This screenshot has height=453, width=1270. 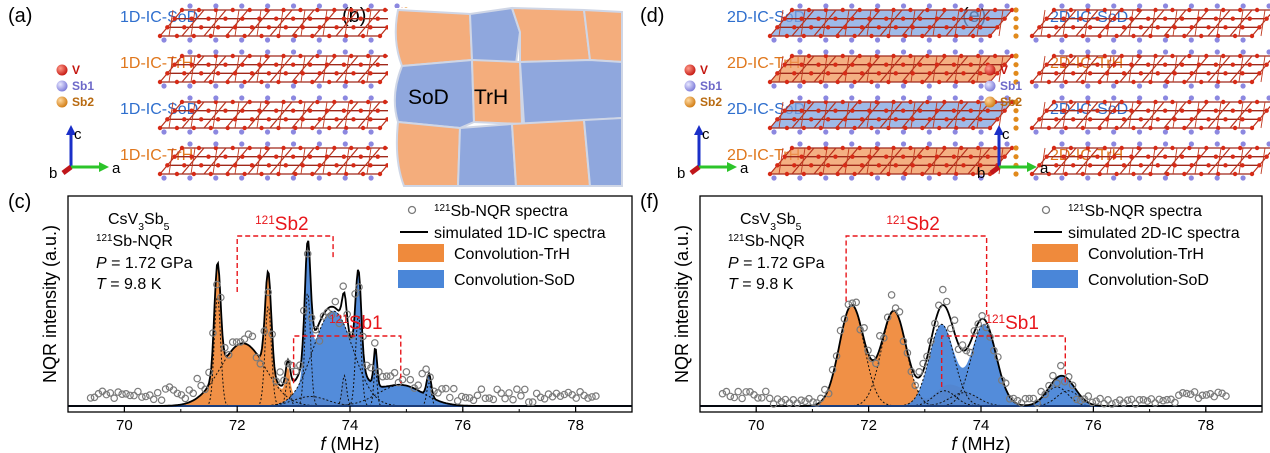 I want to click on crystal-layer, so click(x=1149, y=23).